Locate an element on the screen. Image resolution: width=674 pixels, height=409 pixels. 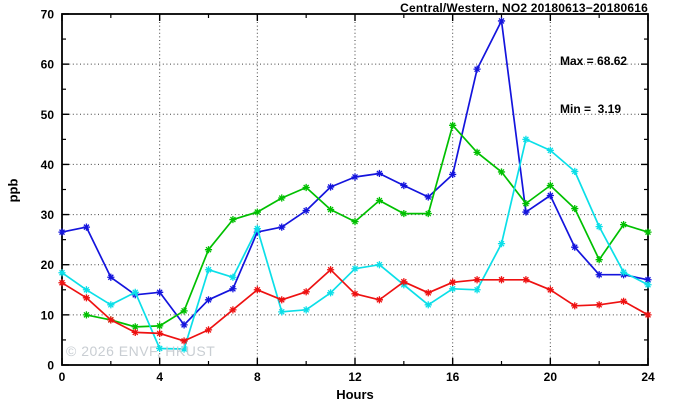
max-min-annotation: Max = 68.62 Min = 3.19 is located at coordinates (593, 85).